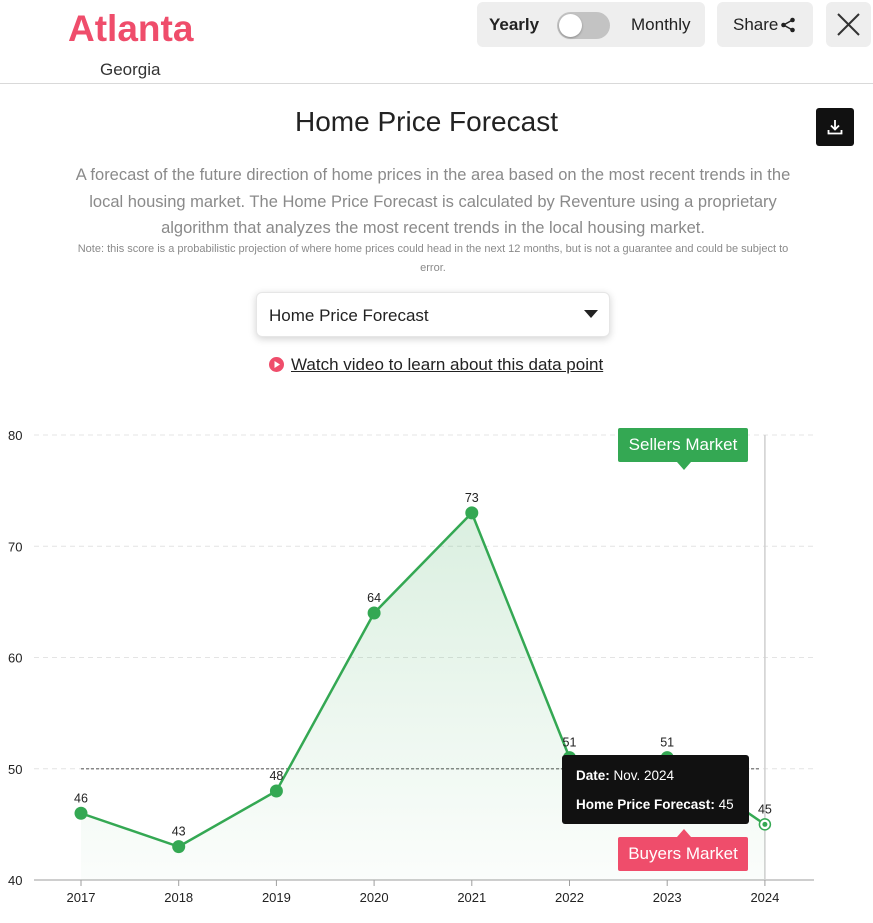 This screenshot has width=873, height=923. What do you see at coordinates (756, 24) in the screenshot?
I see `share-label: Share` at bounding box center [756, 24].